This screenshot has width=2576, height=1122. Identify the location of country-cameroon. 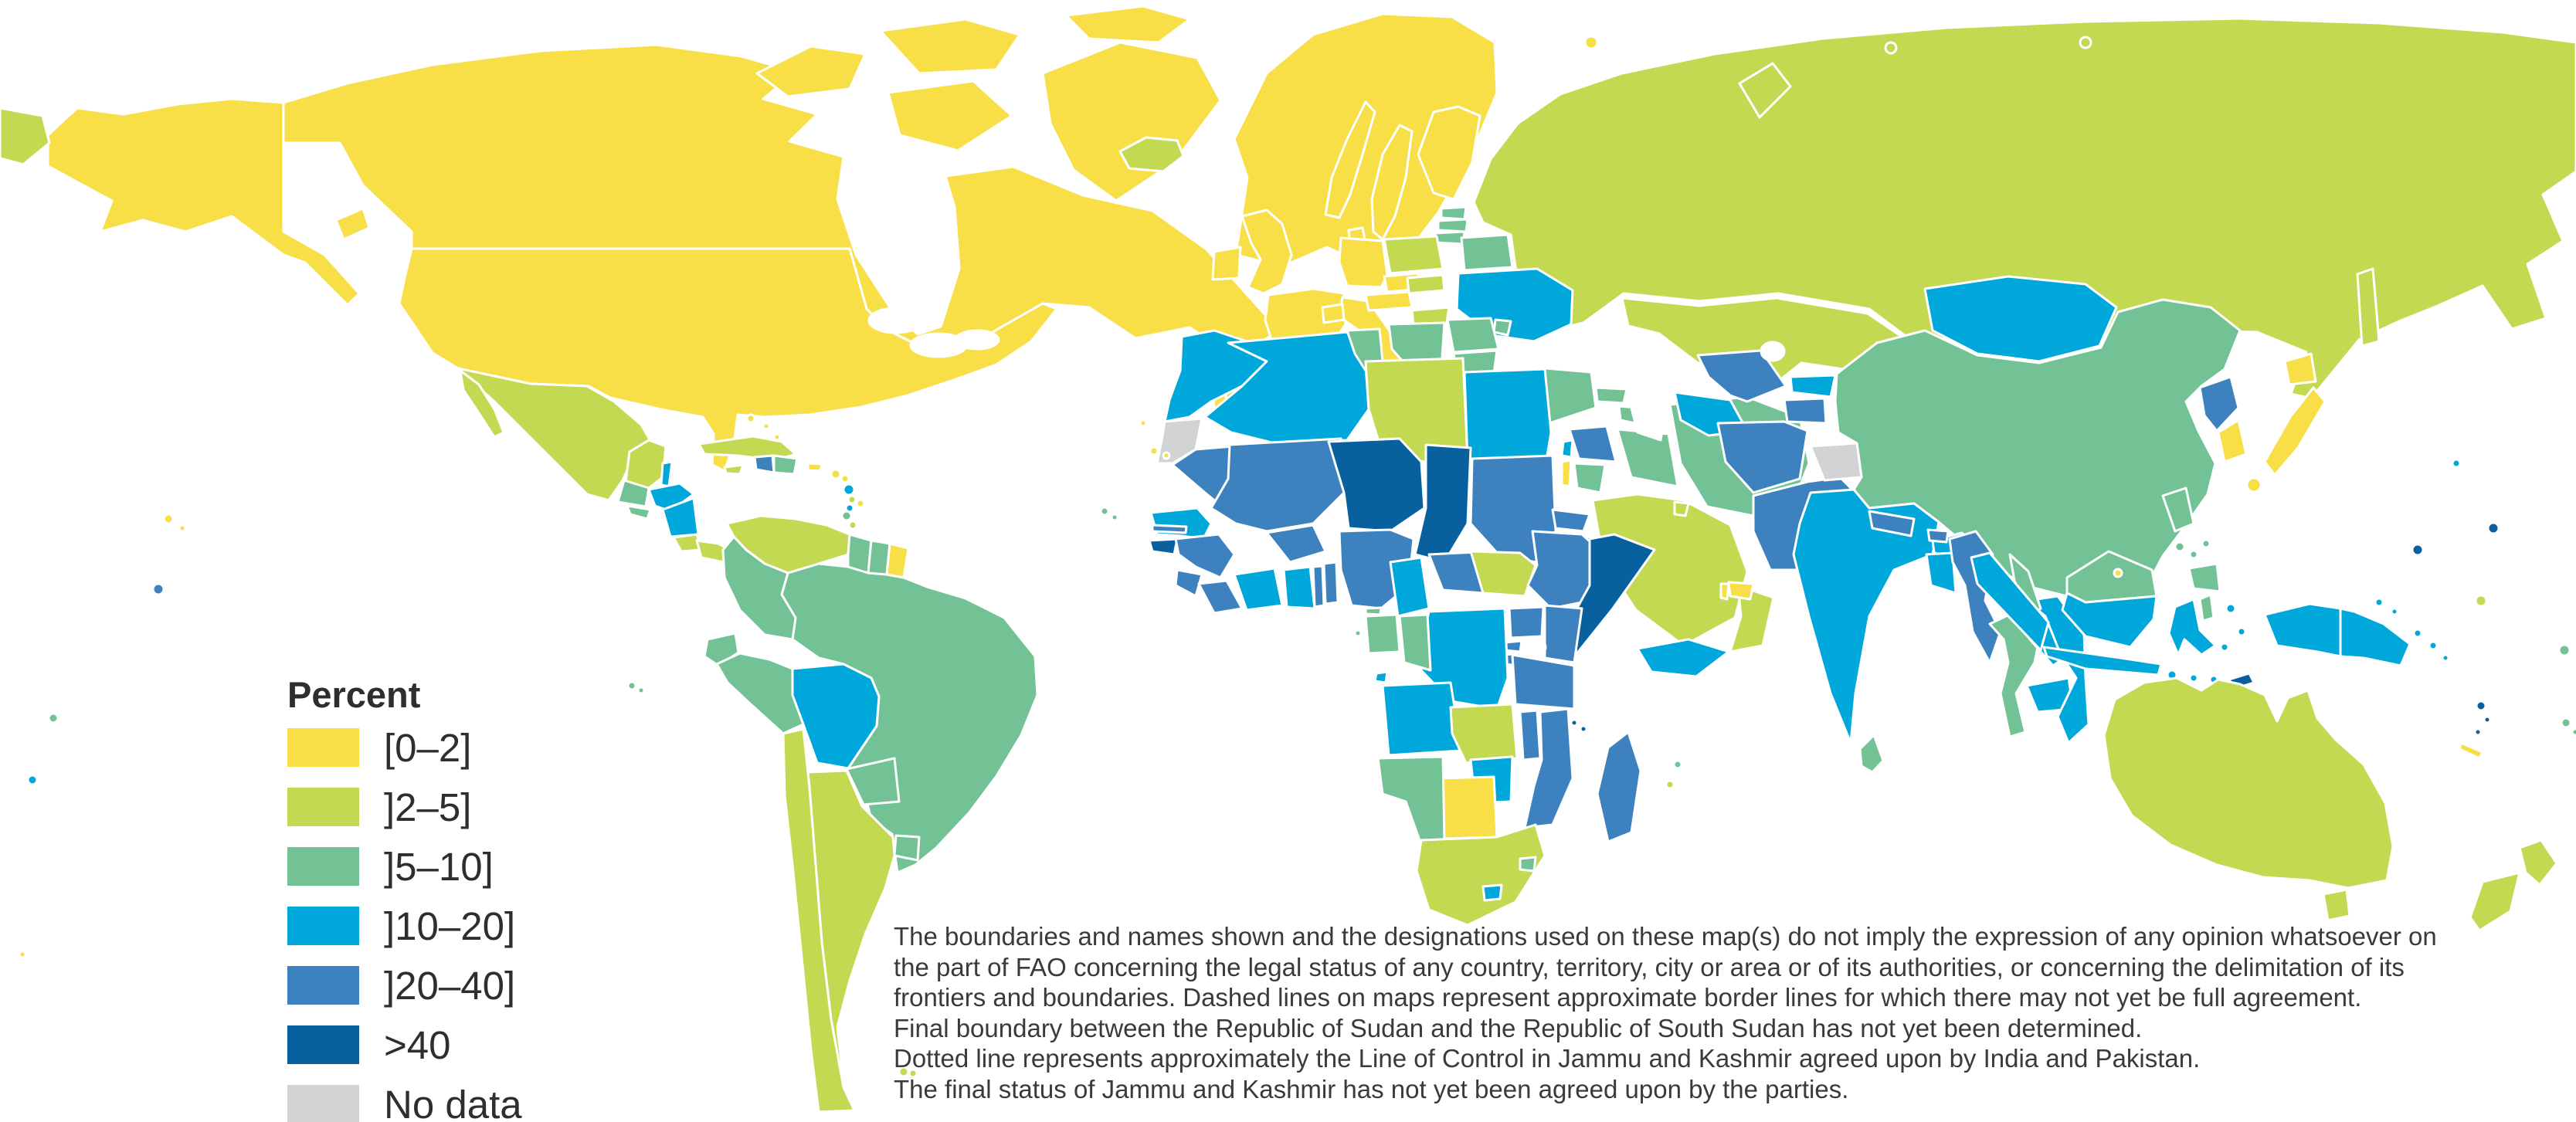
(1410, 587).